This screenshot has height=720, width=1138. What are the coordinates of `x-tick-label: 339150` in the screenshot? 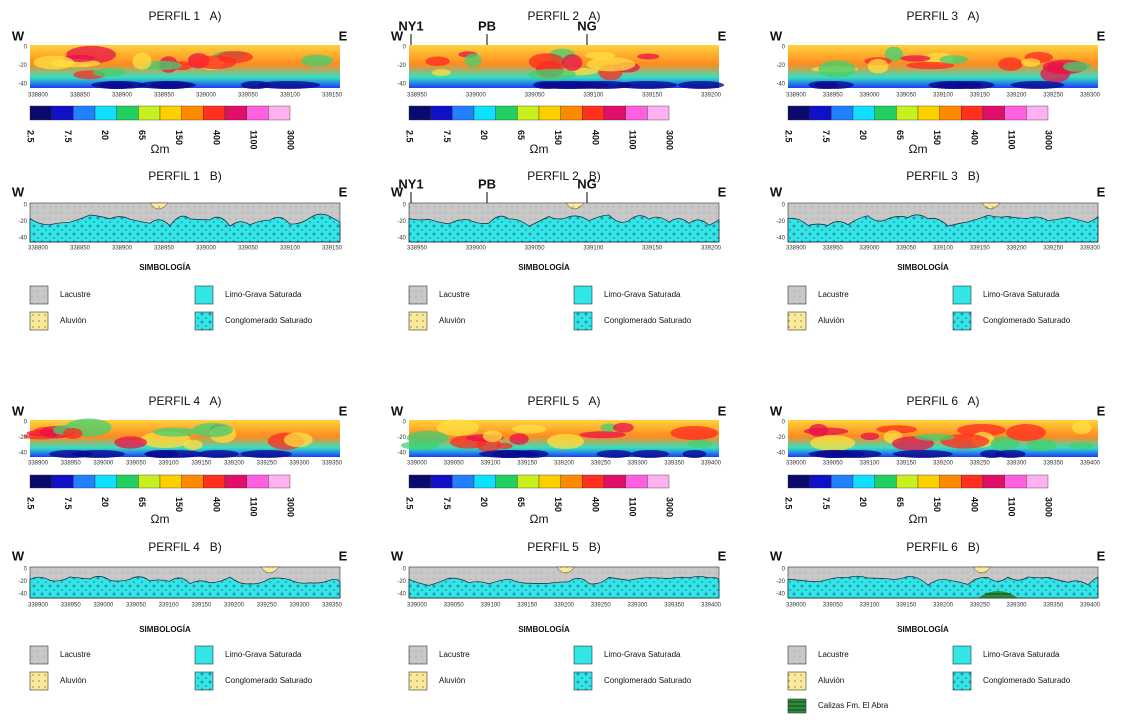 It's located at (906, 606).